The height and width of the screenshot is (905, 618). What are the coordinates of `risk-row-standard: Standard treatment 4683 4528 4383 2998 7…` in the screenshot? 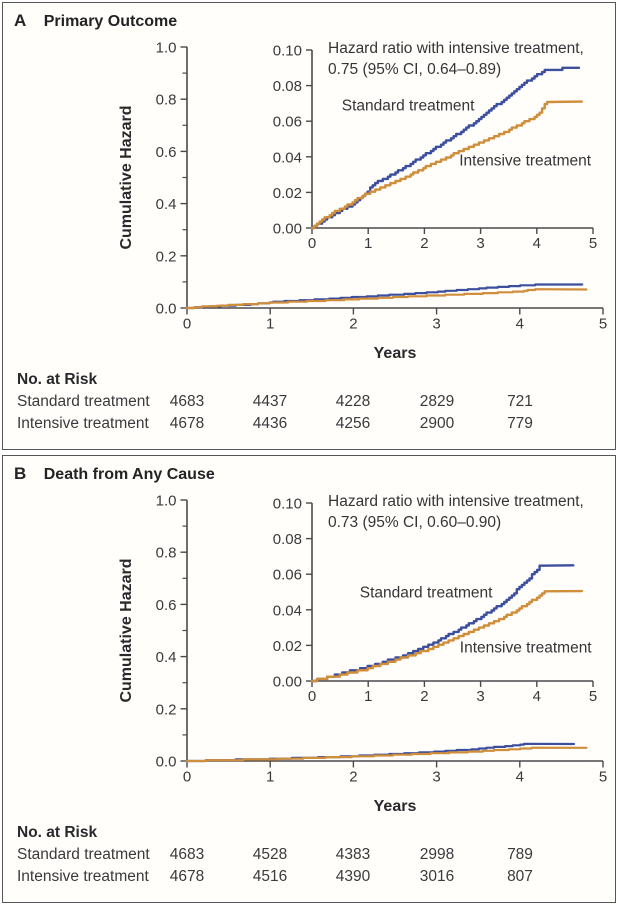 It's located at (313, 855).